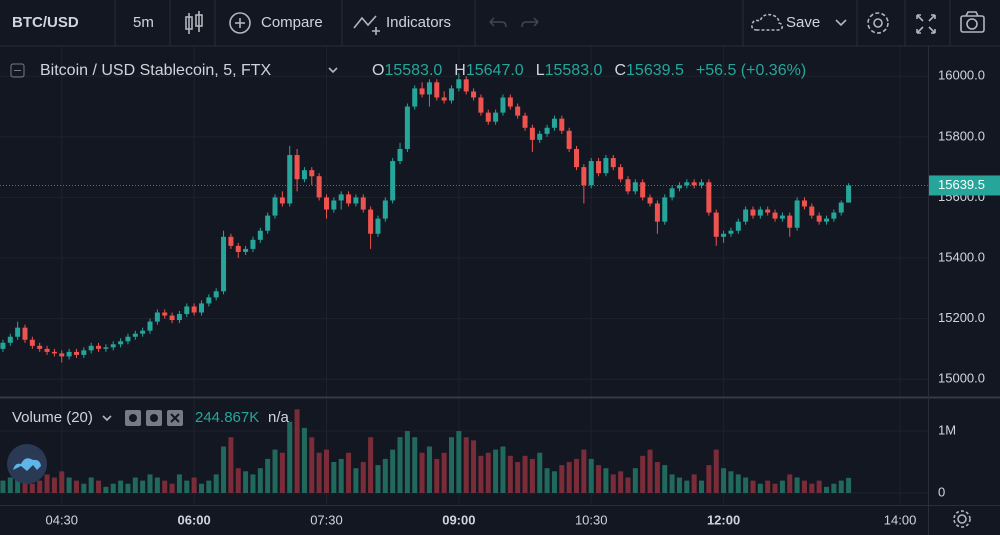 This screenshot has height=535, width=1000. I want to click on compare-button: Compare, so click(292, 22).